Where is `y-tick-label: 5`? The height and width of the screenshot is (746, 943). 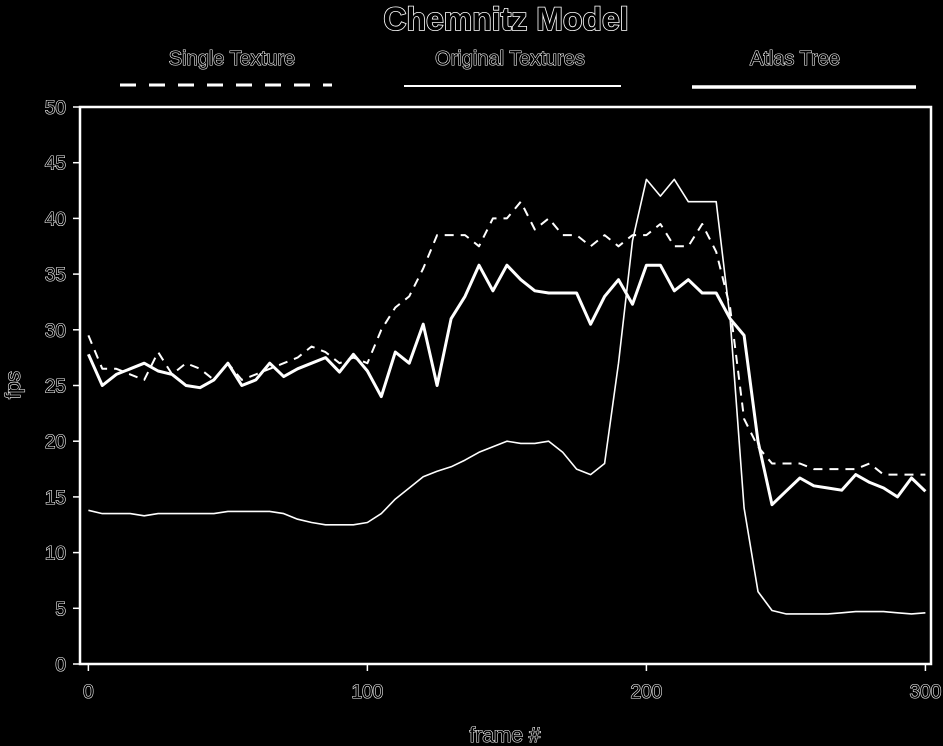
y-tick-label: 5 is located at coordinates (60, 609).